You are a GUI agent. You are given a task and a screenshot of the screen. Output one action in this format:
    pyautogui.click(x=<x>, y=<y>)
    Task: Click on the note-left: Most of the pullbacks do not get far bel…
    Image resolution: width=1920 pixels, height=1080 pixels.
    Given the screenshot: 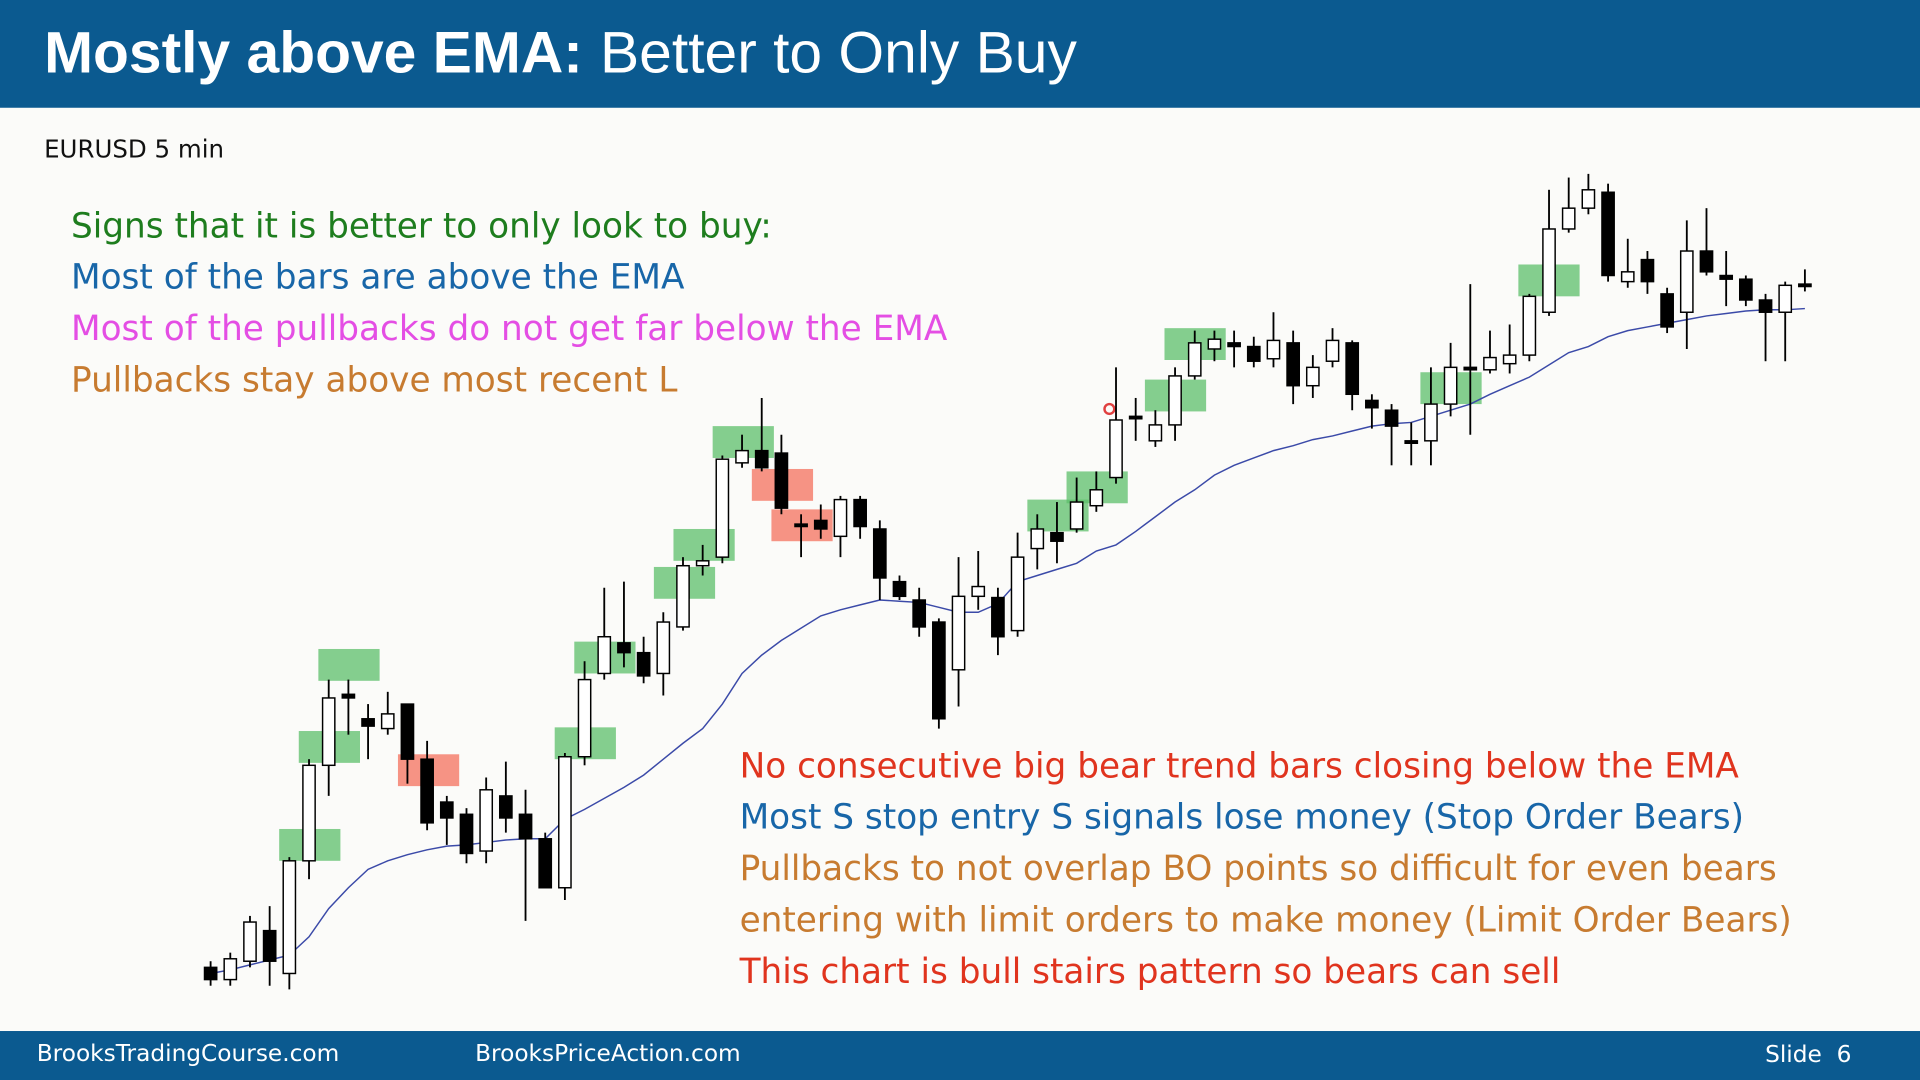 What is the action you would take?
    pyautogui.click(x=509, y=329)
    